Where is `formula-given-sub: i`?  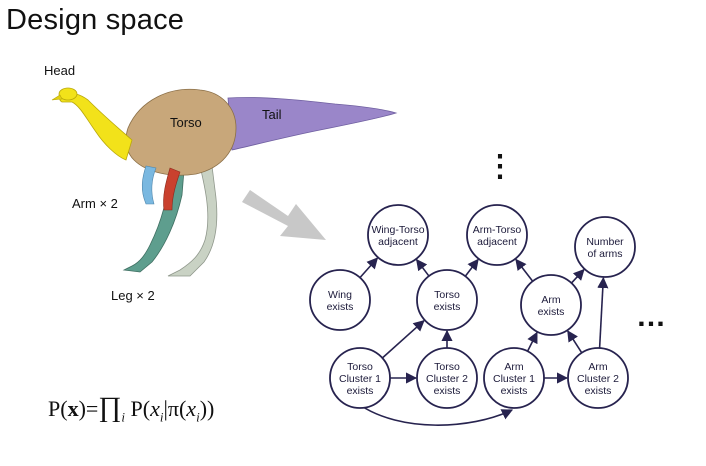 formula-given-sub: i is located at coordinates (198, 417).